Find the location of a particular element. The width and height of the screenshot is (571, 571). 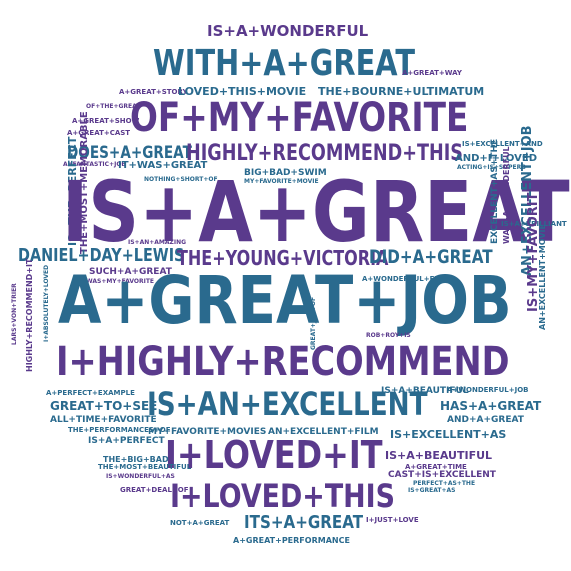

word-is-an-amazing: IS+AN+AMAZING is located at coordinates (157, 242).